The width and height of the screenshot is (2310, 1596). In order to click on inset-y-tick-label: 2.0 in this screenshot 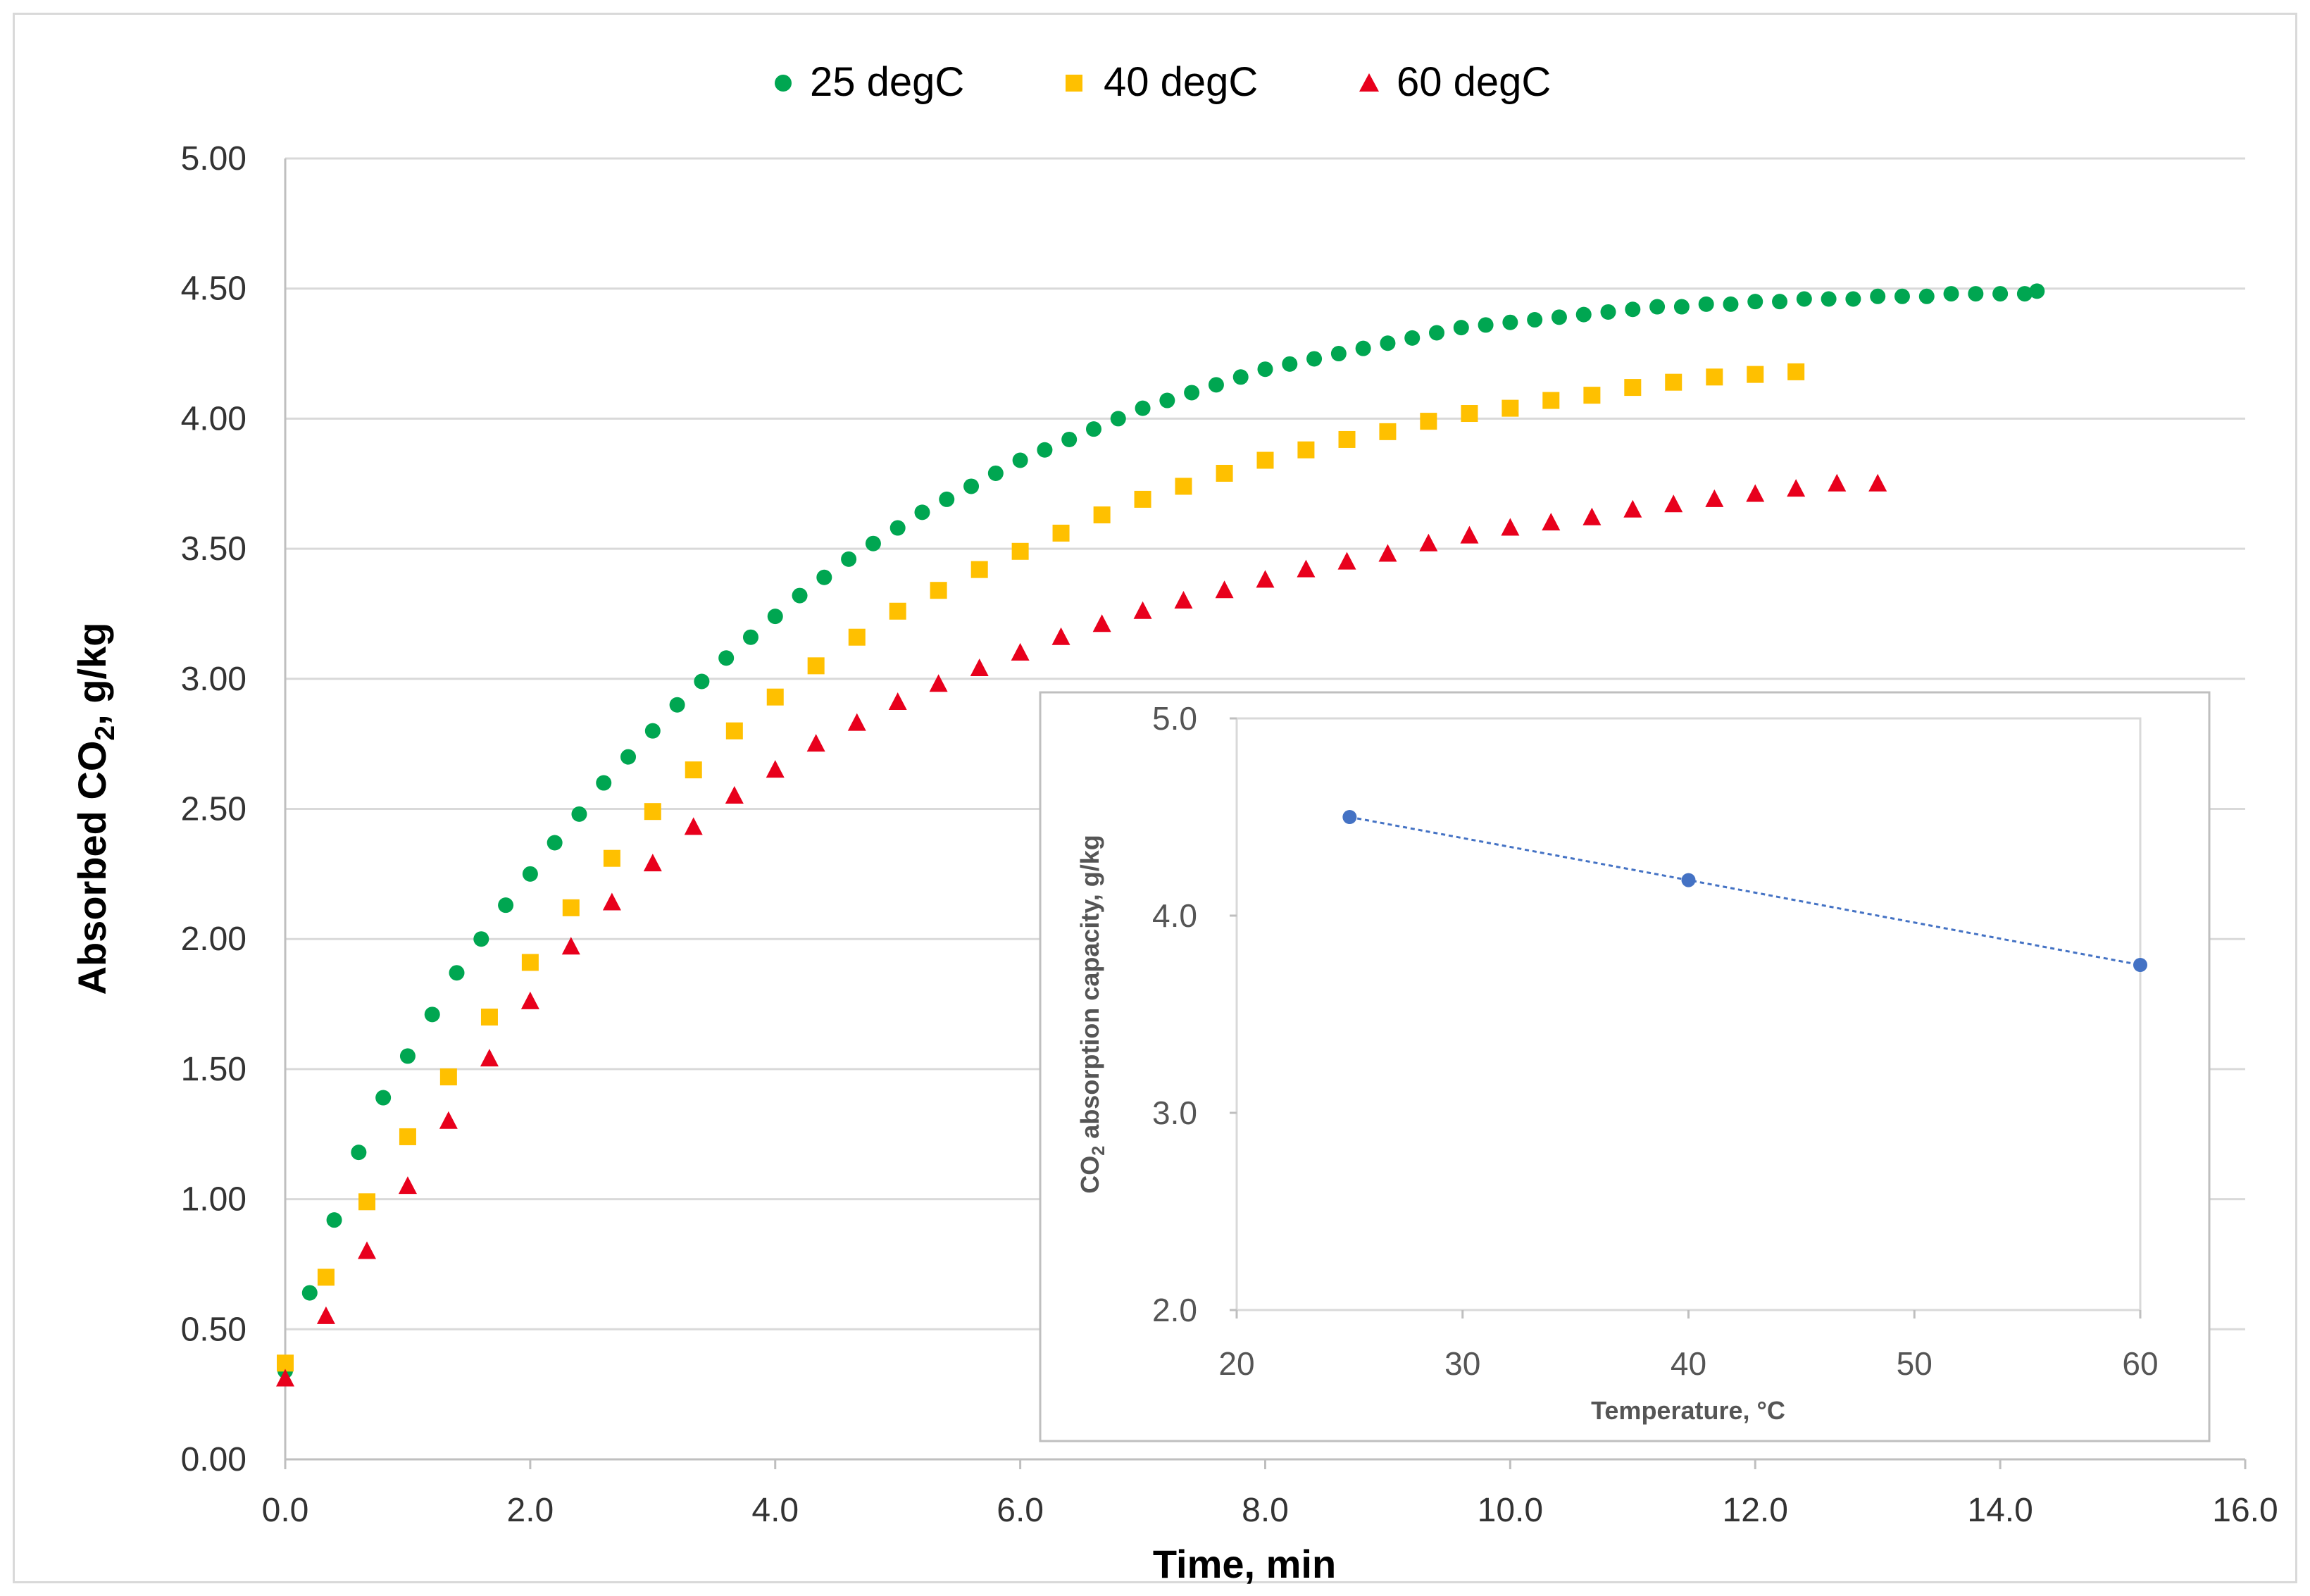, I will do `click(1174, 1310)`.